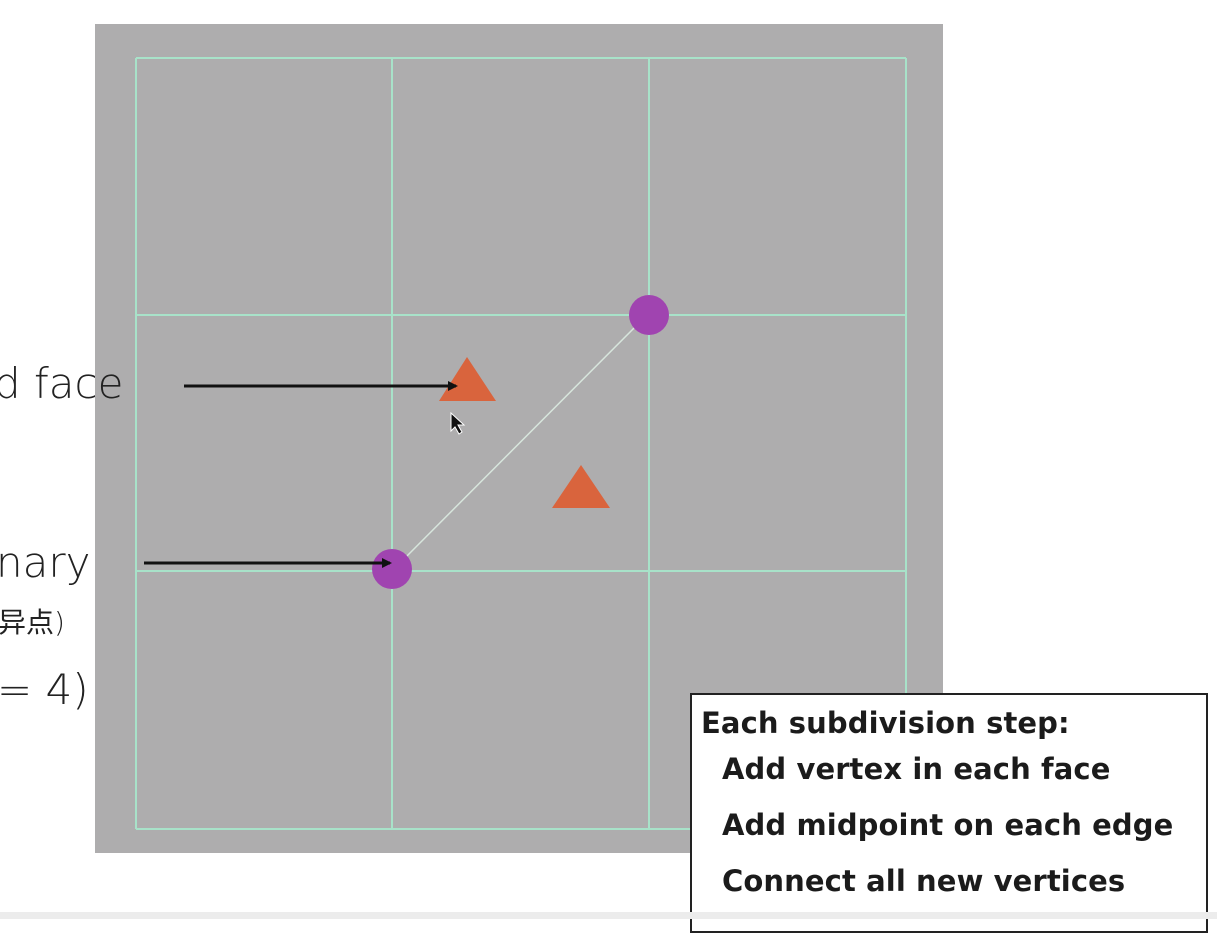 This screenshot has height=933, width=1217. What do you see at coordinates (467, 379) in the screenshot?
I see `face-marker-upper` at bounding box center [467, 379].